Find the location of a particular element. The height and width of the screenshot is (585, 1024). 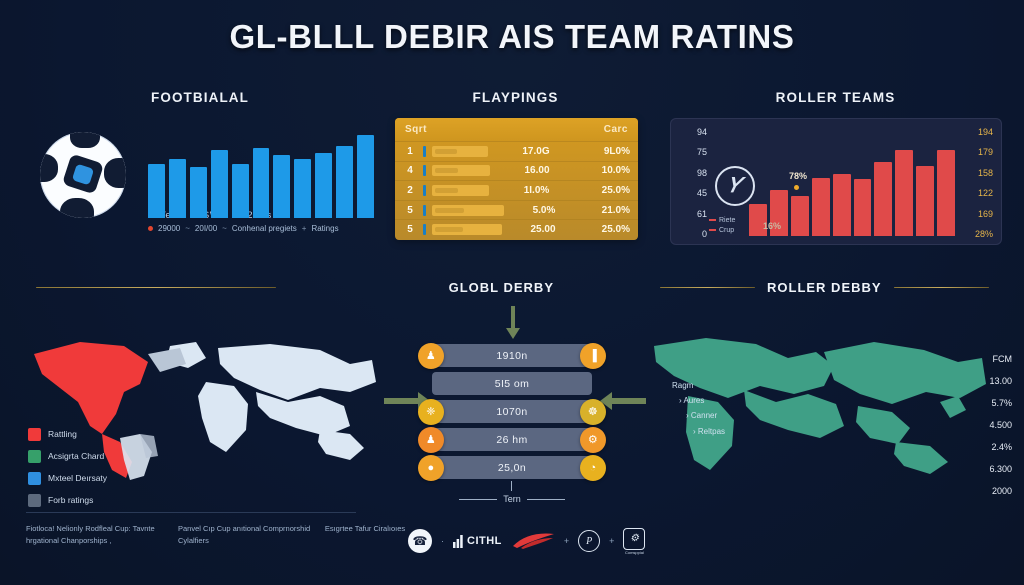

axis-left-tick-4: 61 is located at coordinates (701, 213).